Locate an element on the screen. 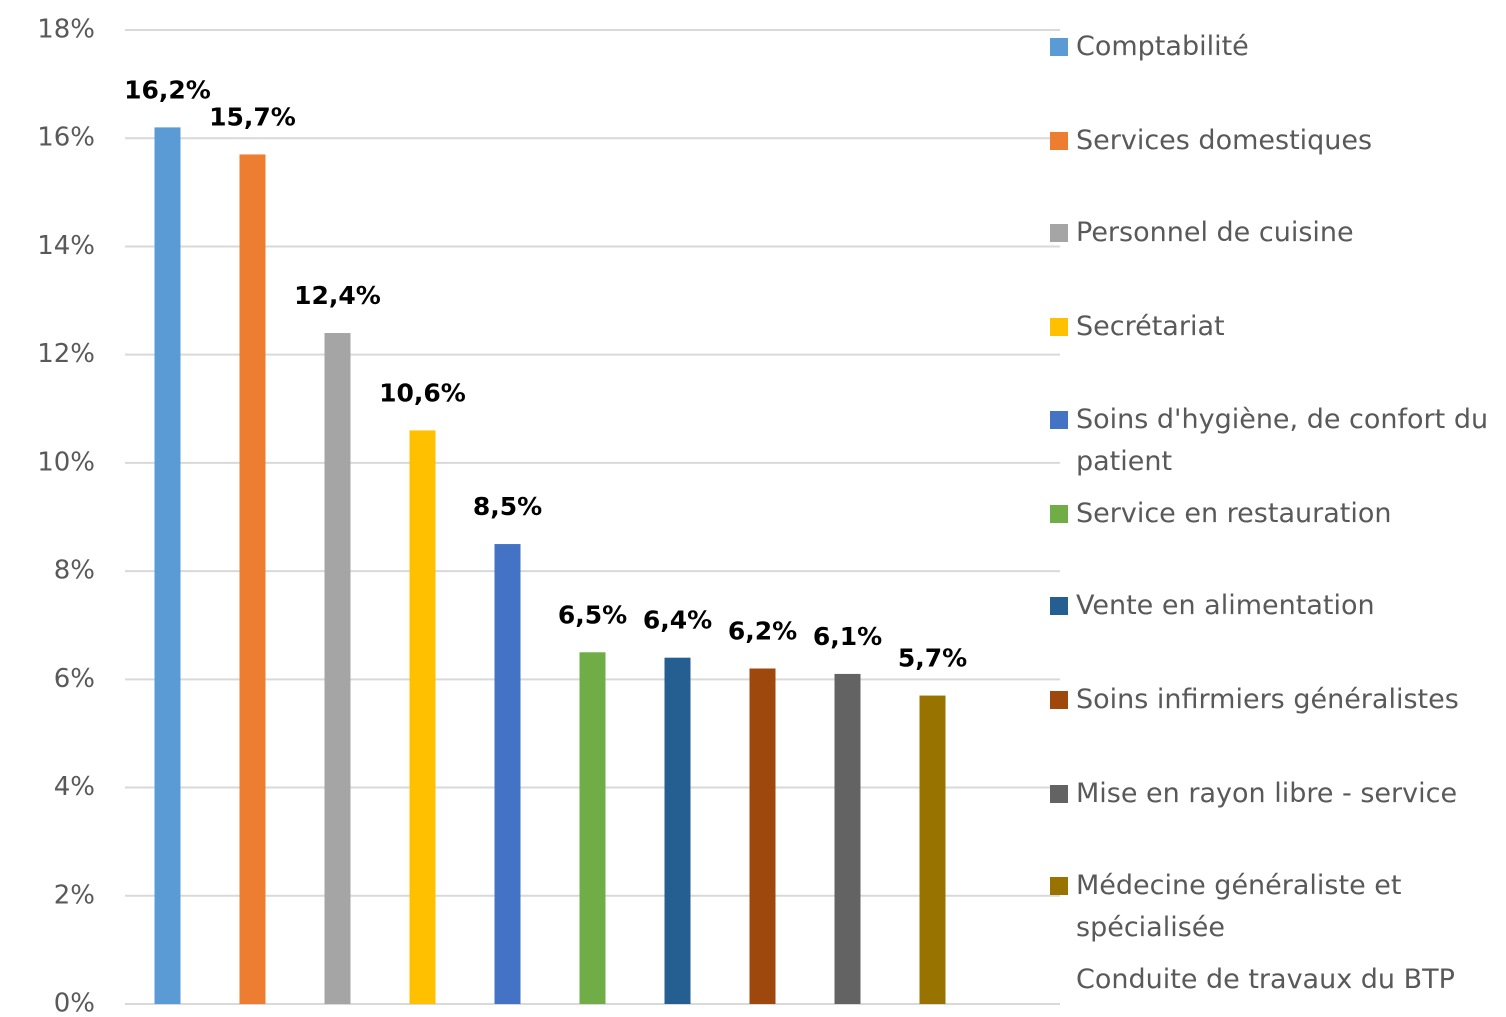 This screenshot has height=1017, width=1506. y-tick-label: 2% is located at coordinates (74, 895).